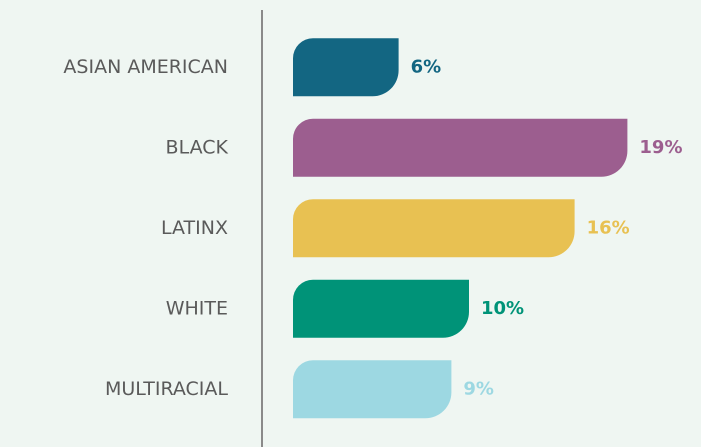  Describe the element at coordinates (145, 67) in the screenshot. I see `category-label: ASIAN AMERICAN` at that location.